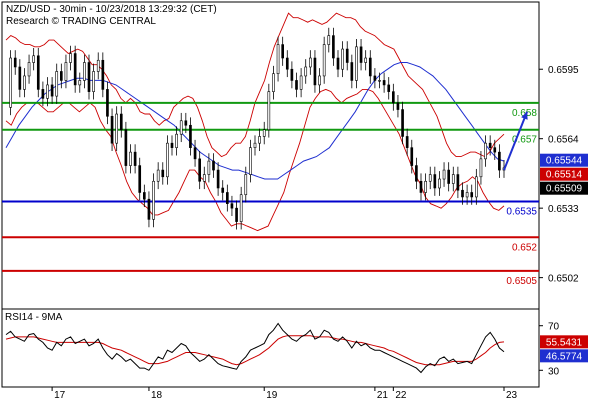 The width and height of the screenshot is (590, 400). Describe the element at coordinates (524, 140) in the screenshot. I see `level-label: 0.657` at that location.